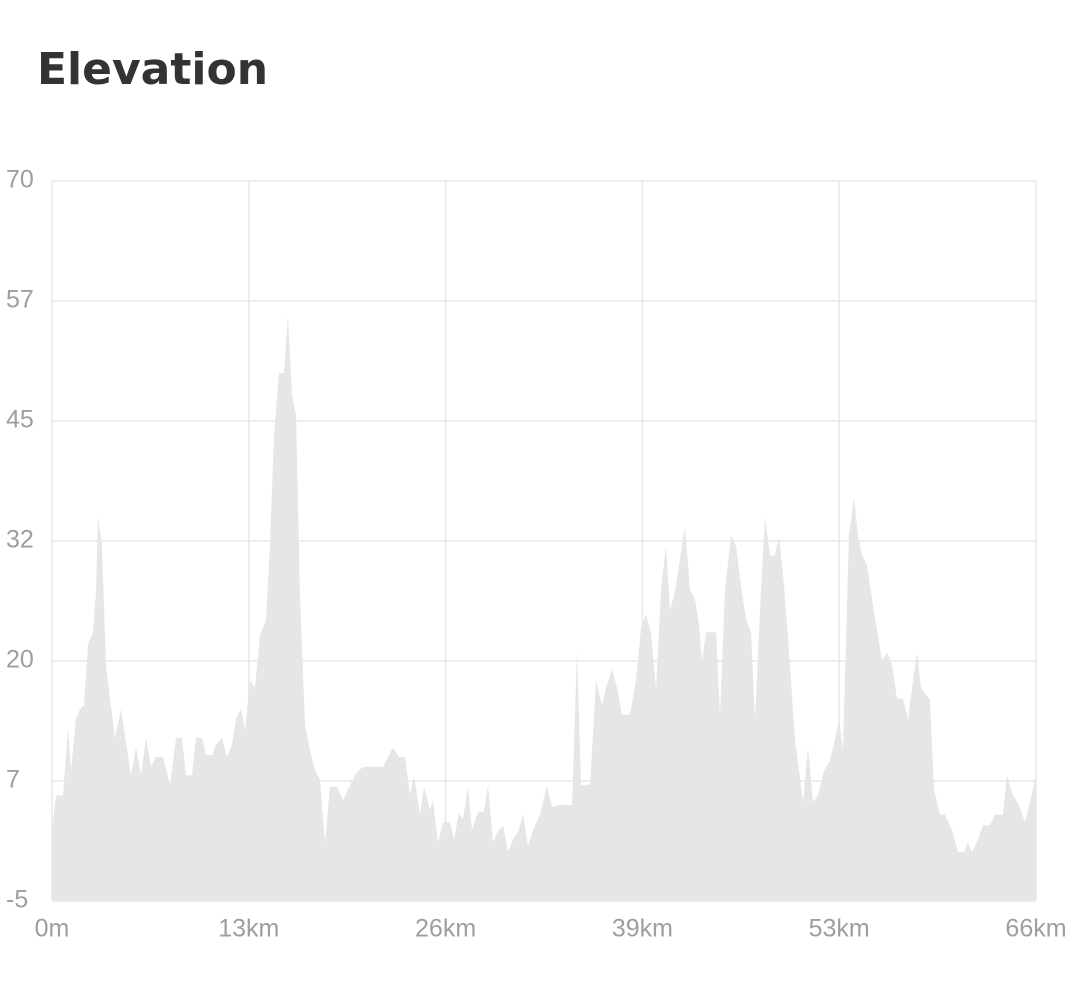 This screenshot has height=984, width=1080. I want to click on x-tick-label: 39km, so click(642, 929).